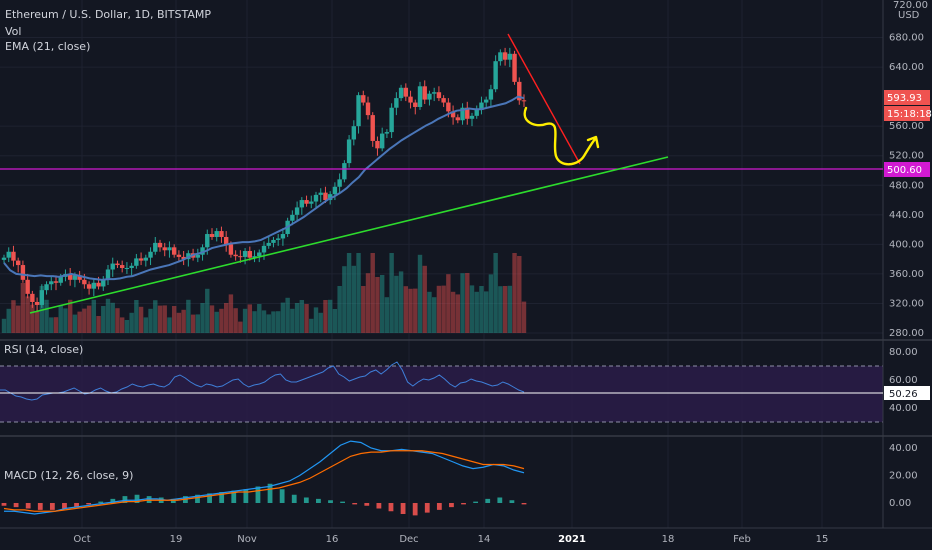 This screenshot has width=932, height=550. Describe the element at coordinates (822, 539) in the screenshot. I see `time-tick-label: 15` at that location.